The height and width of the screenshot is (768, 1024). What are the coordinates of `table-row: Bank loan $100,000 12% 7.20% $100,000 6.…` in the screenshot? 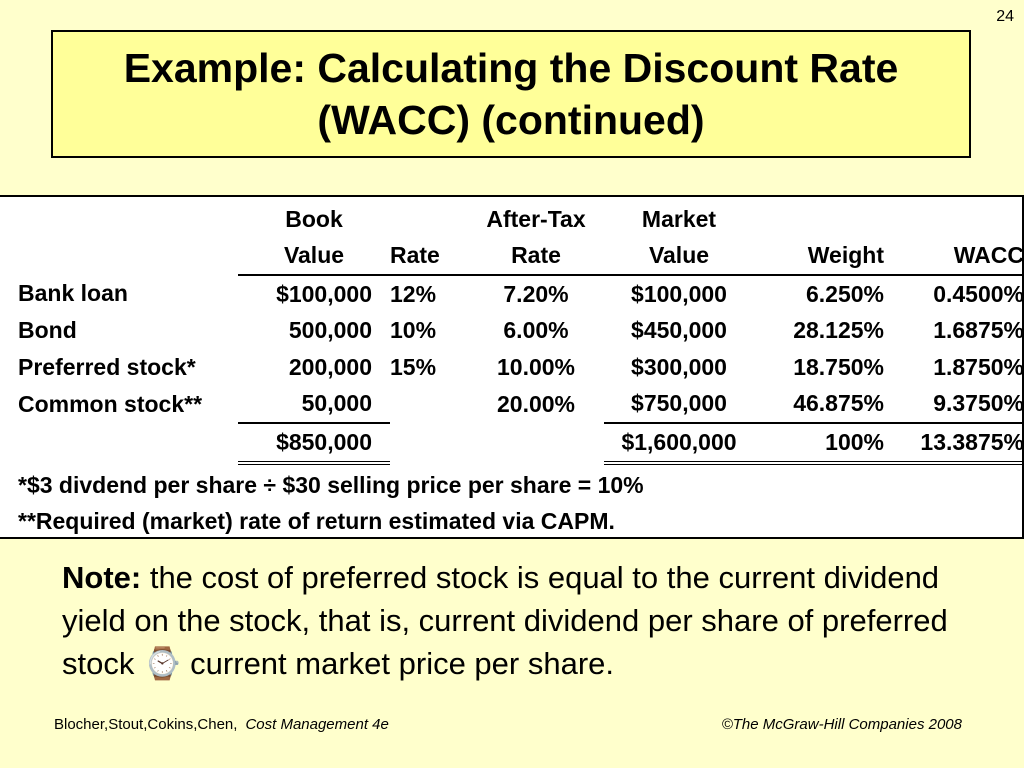 It's located at (521, 294).